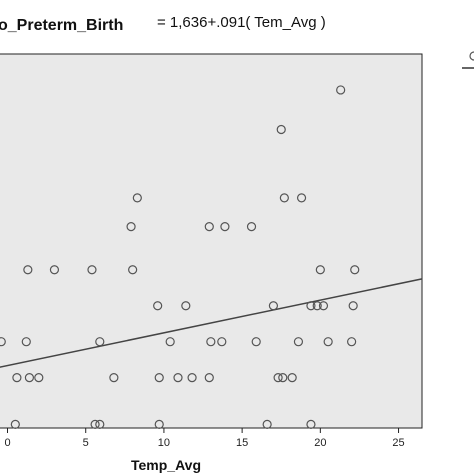  What do you see at coordinates (204, 438) in the screenshot?
I see `x-axis: 0 5 10 15 20 25` at bounding box center [204, 438].